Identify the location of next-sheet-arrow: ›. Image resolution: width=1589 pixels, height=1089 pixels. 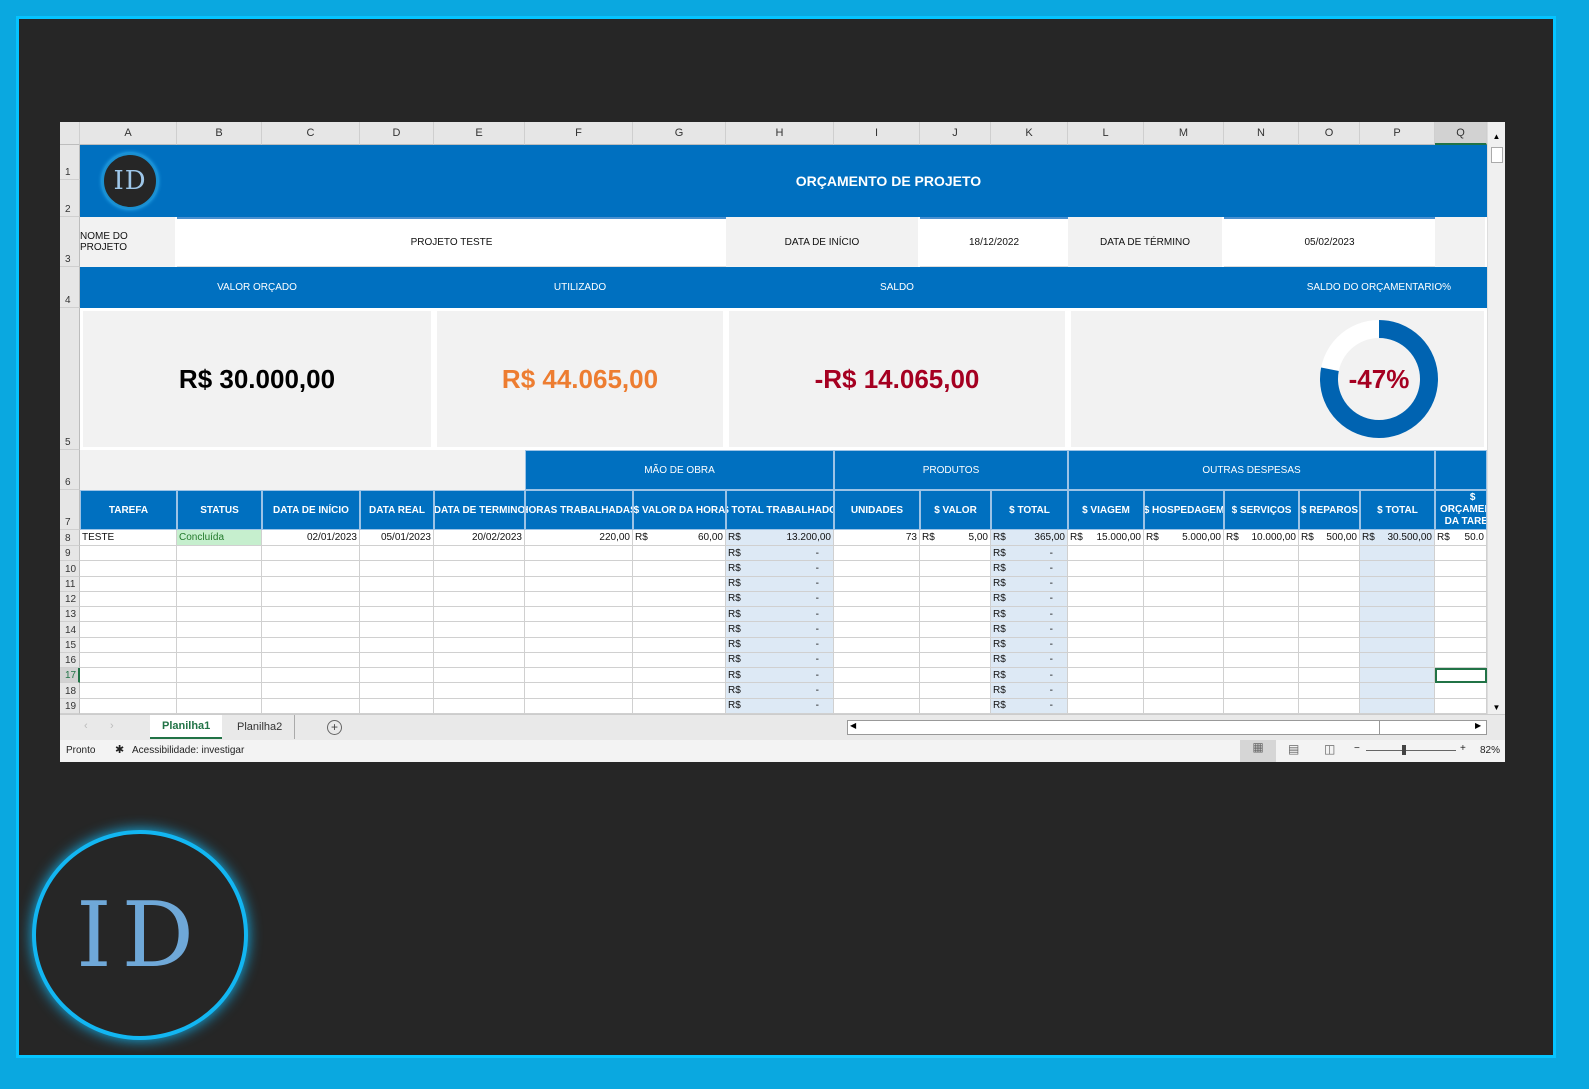
(112, 726).